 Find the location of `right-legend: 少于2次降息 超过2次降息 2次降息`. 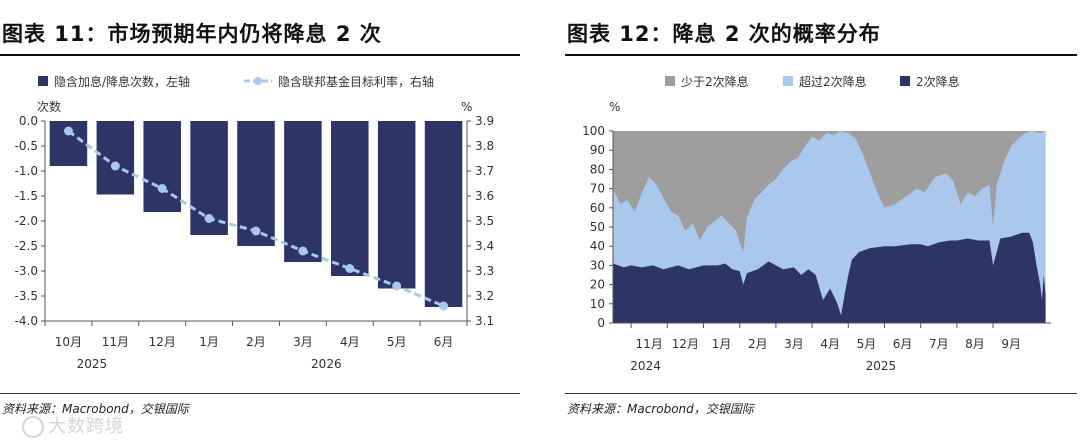

right-legend: 少于2次降息 超过2次降息 2次降息 is located at coordinates (812, 81).